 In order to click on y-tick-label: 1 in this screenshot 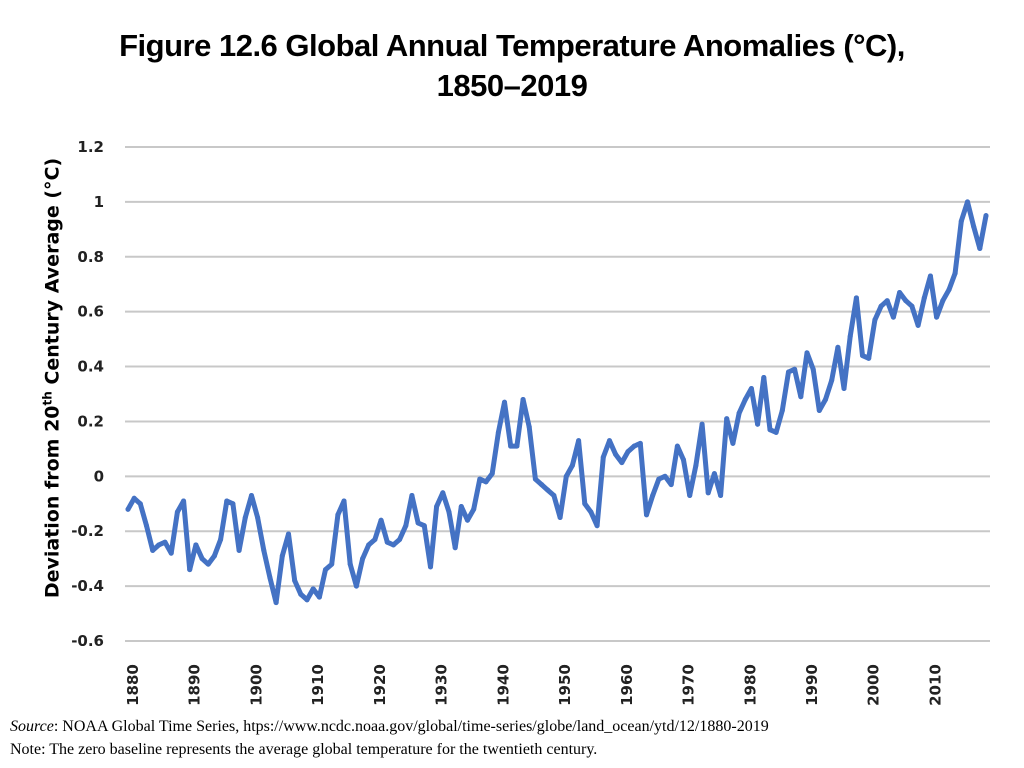, I will do `click(99, 202)`.